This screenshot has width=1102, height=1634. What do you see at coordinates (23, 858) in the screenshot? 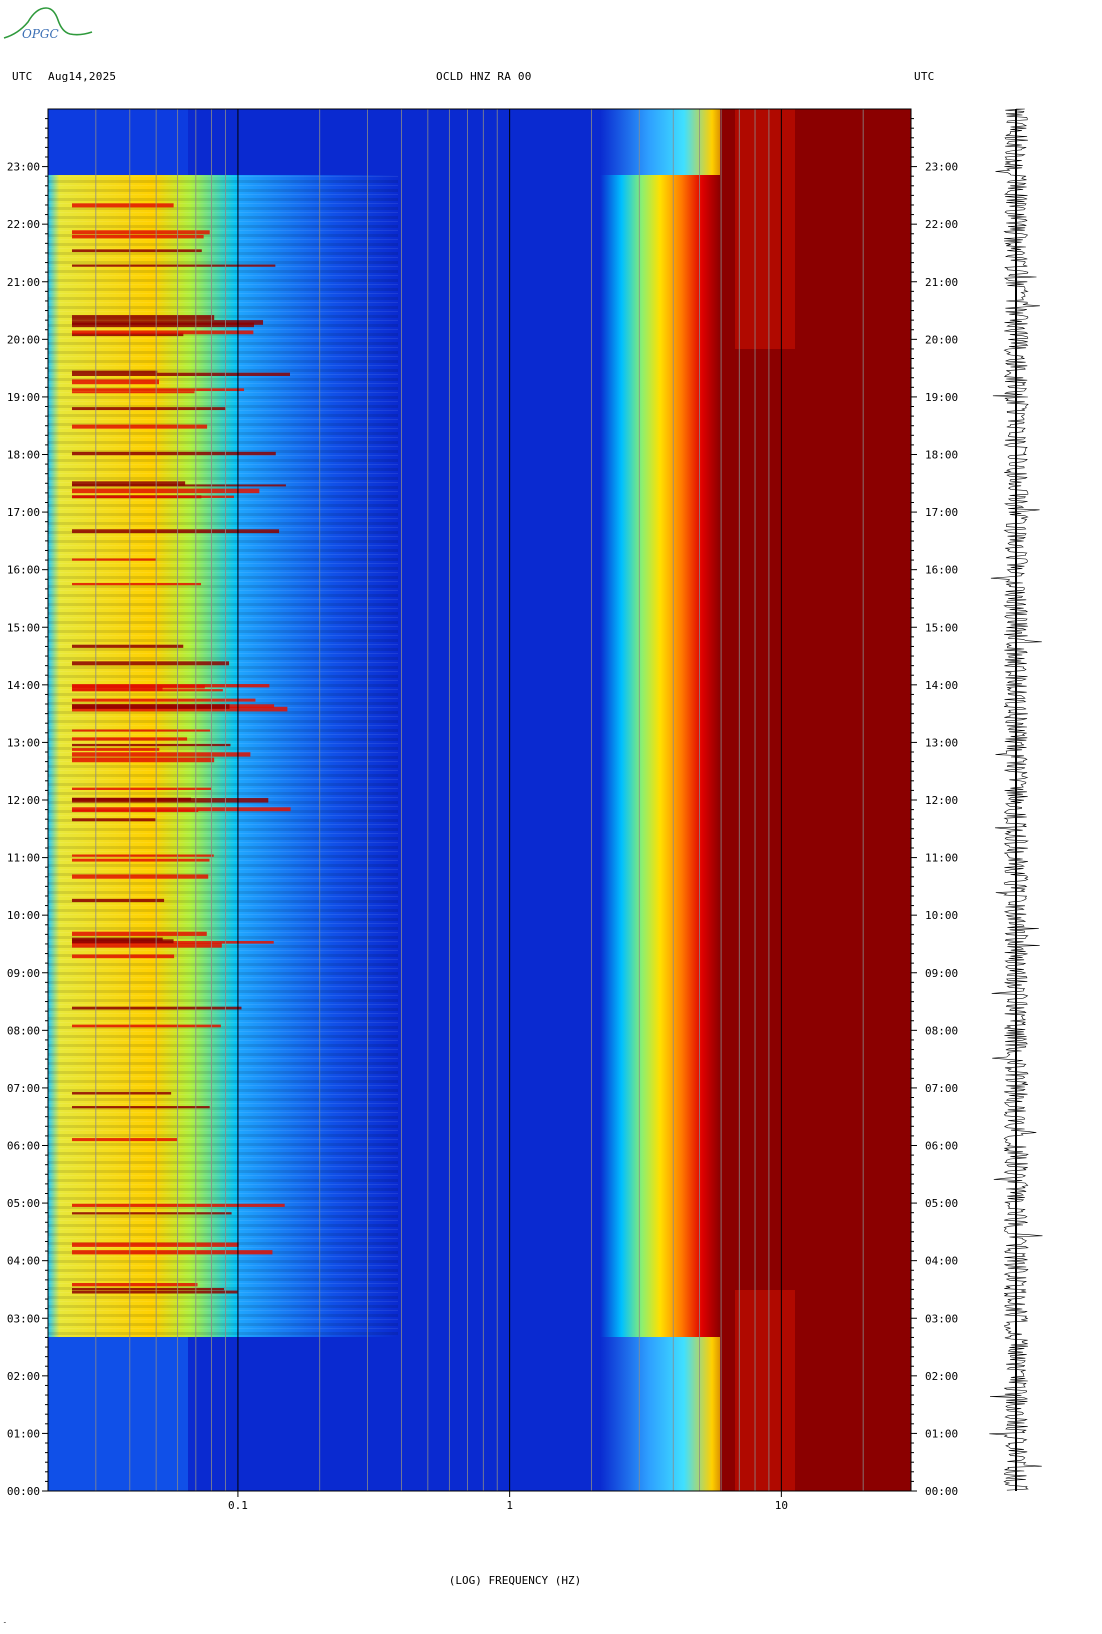
I see `y-tick-label-left: 11:00` at bounding box center [23, 858].